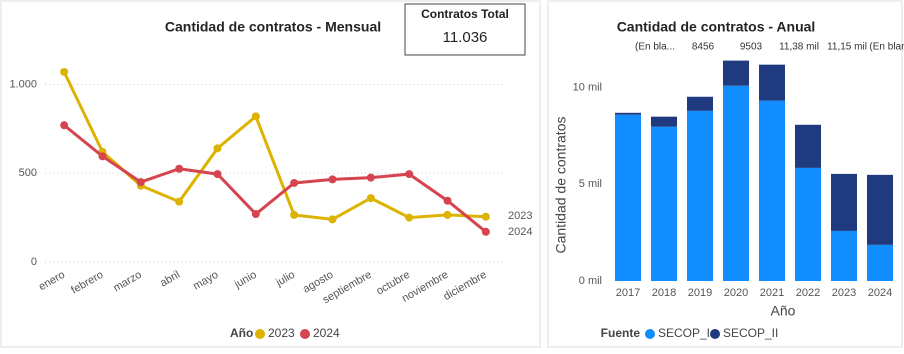 Image resolution: width=904 pixels, height=354 pixels. Describe the element at coordinates (703, 47) in the screenshot. I see `annotation: 8456` at that location.